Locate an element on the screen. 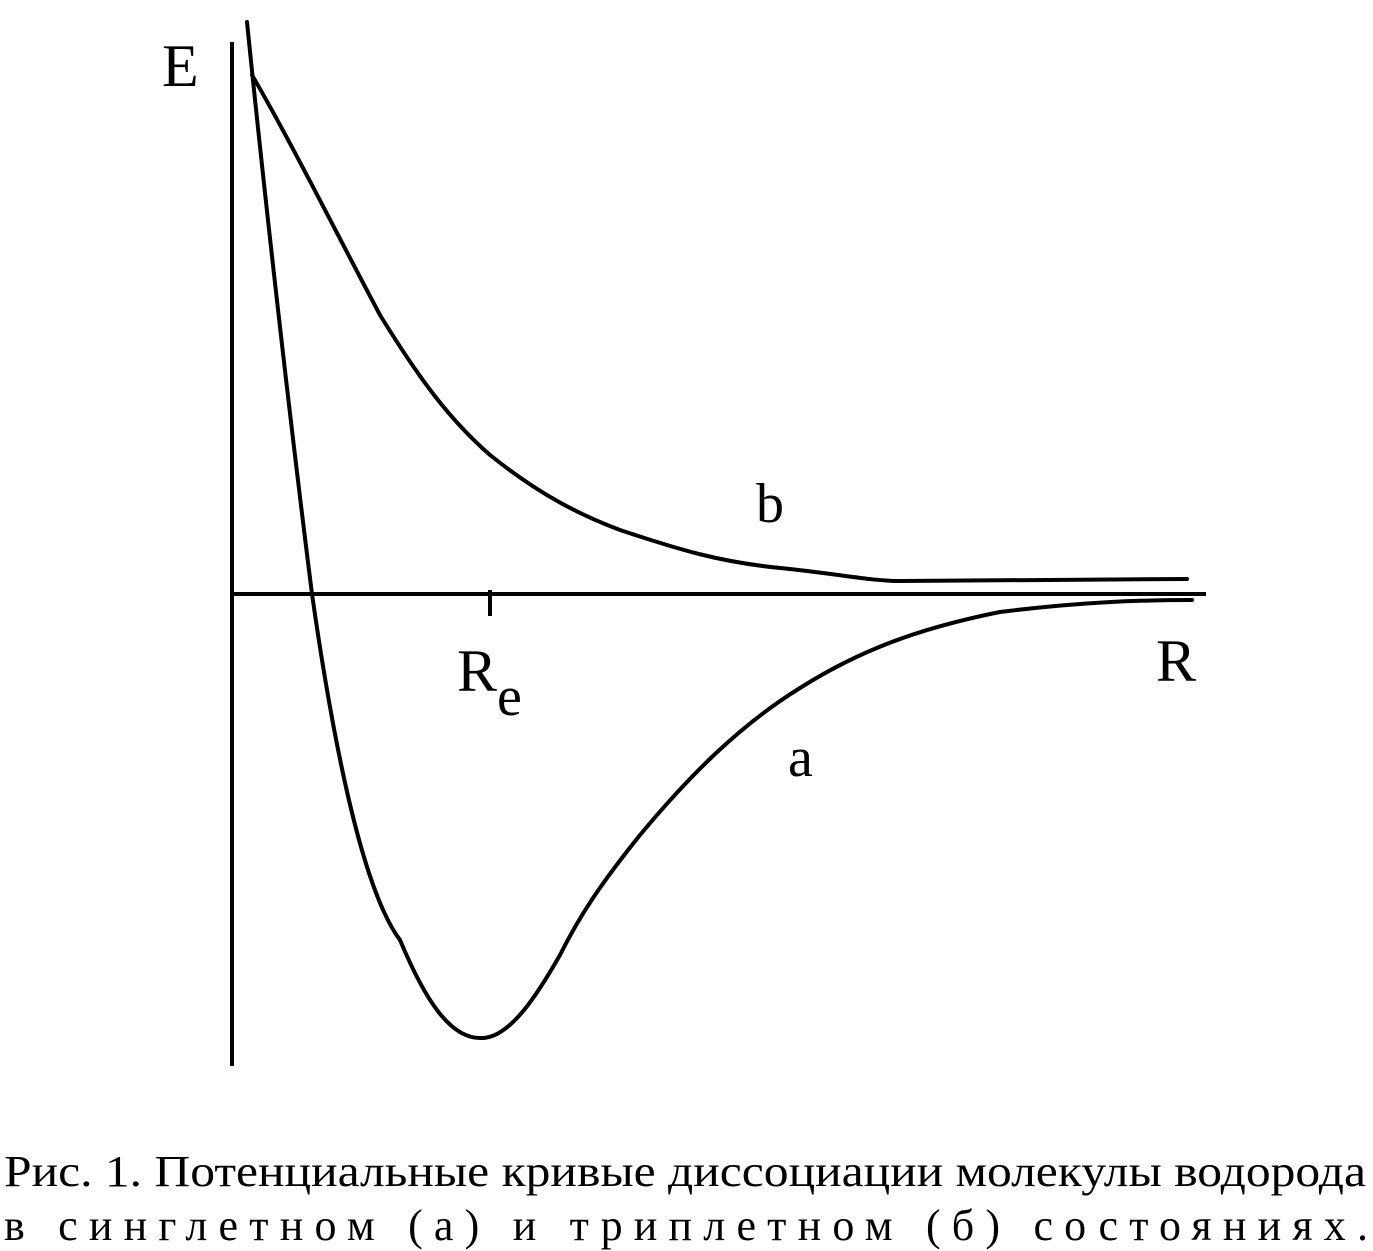 This screenshot has width=1373, height=1251. tick-label: Re is located at coordinates (489, 683).